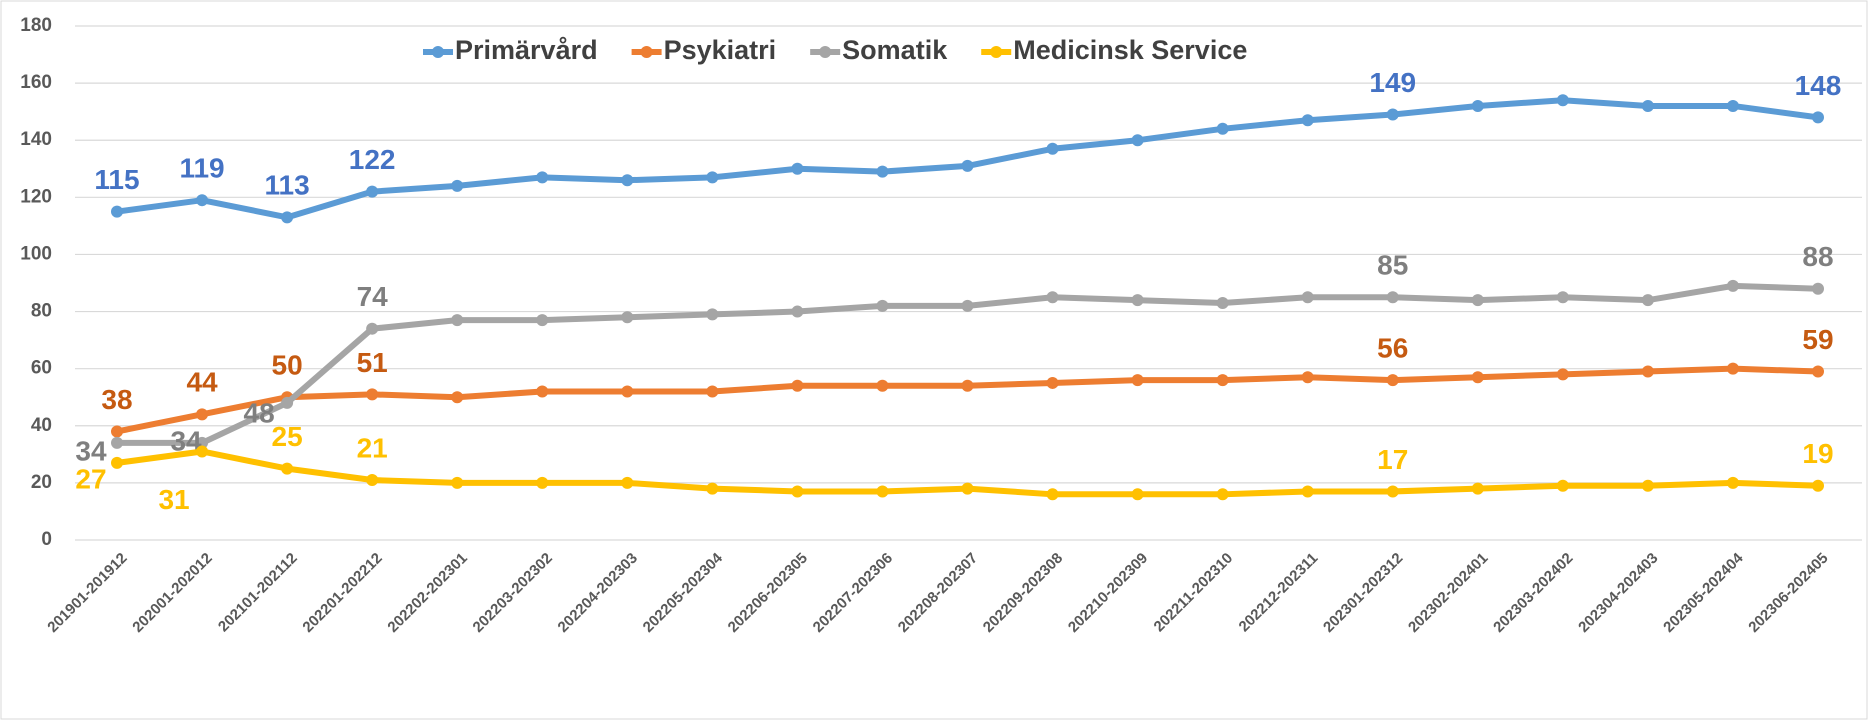 Image resolution: width=1870 pixels, height=721 pixels. I want to click on data-label: 27, so click(90, 478).